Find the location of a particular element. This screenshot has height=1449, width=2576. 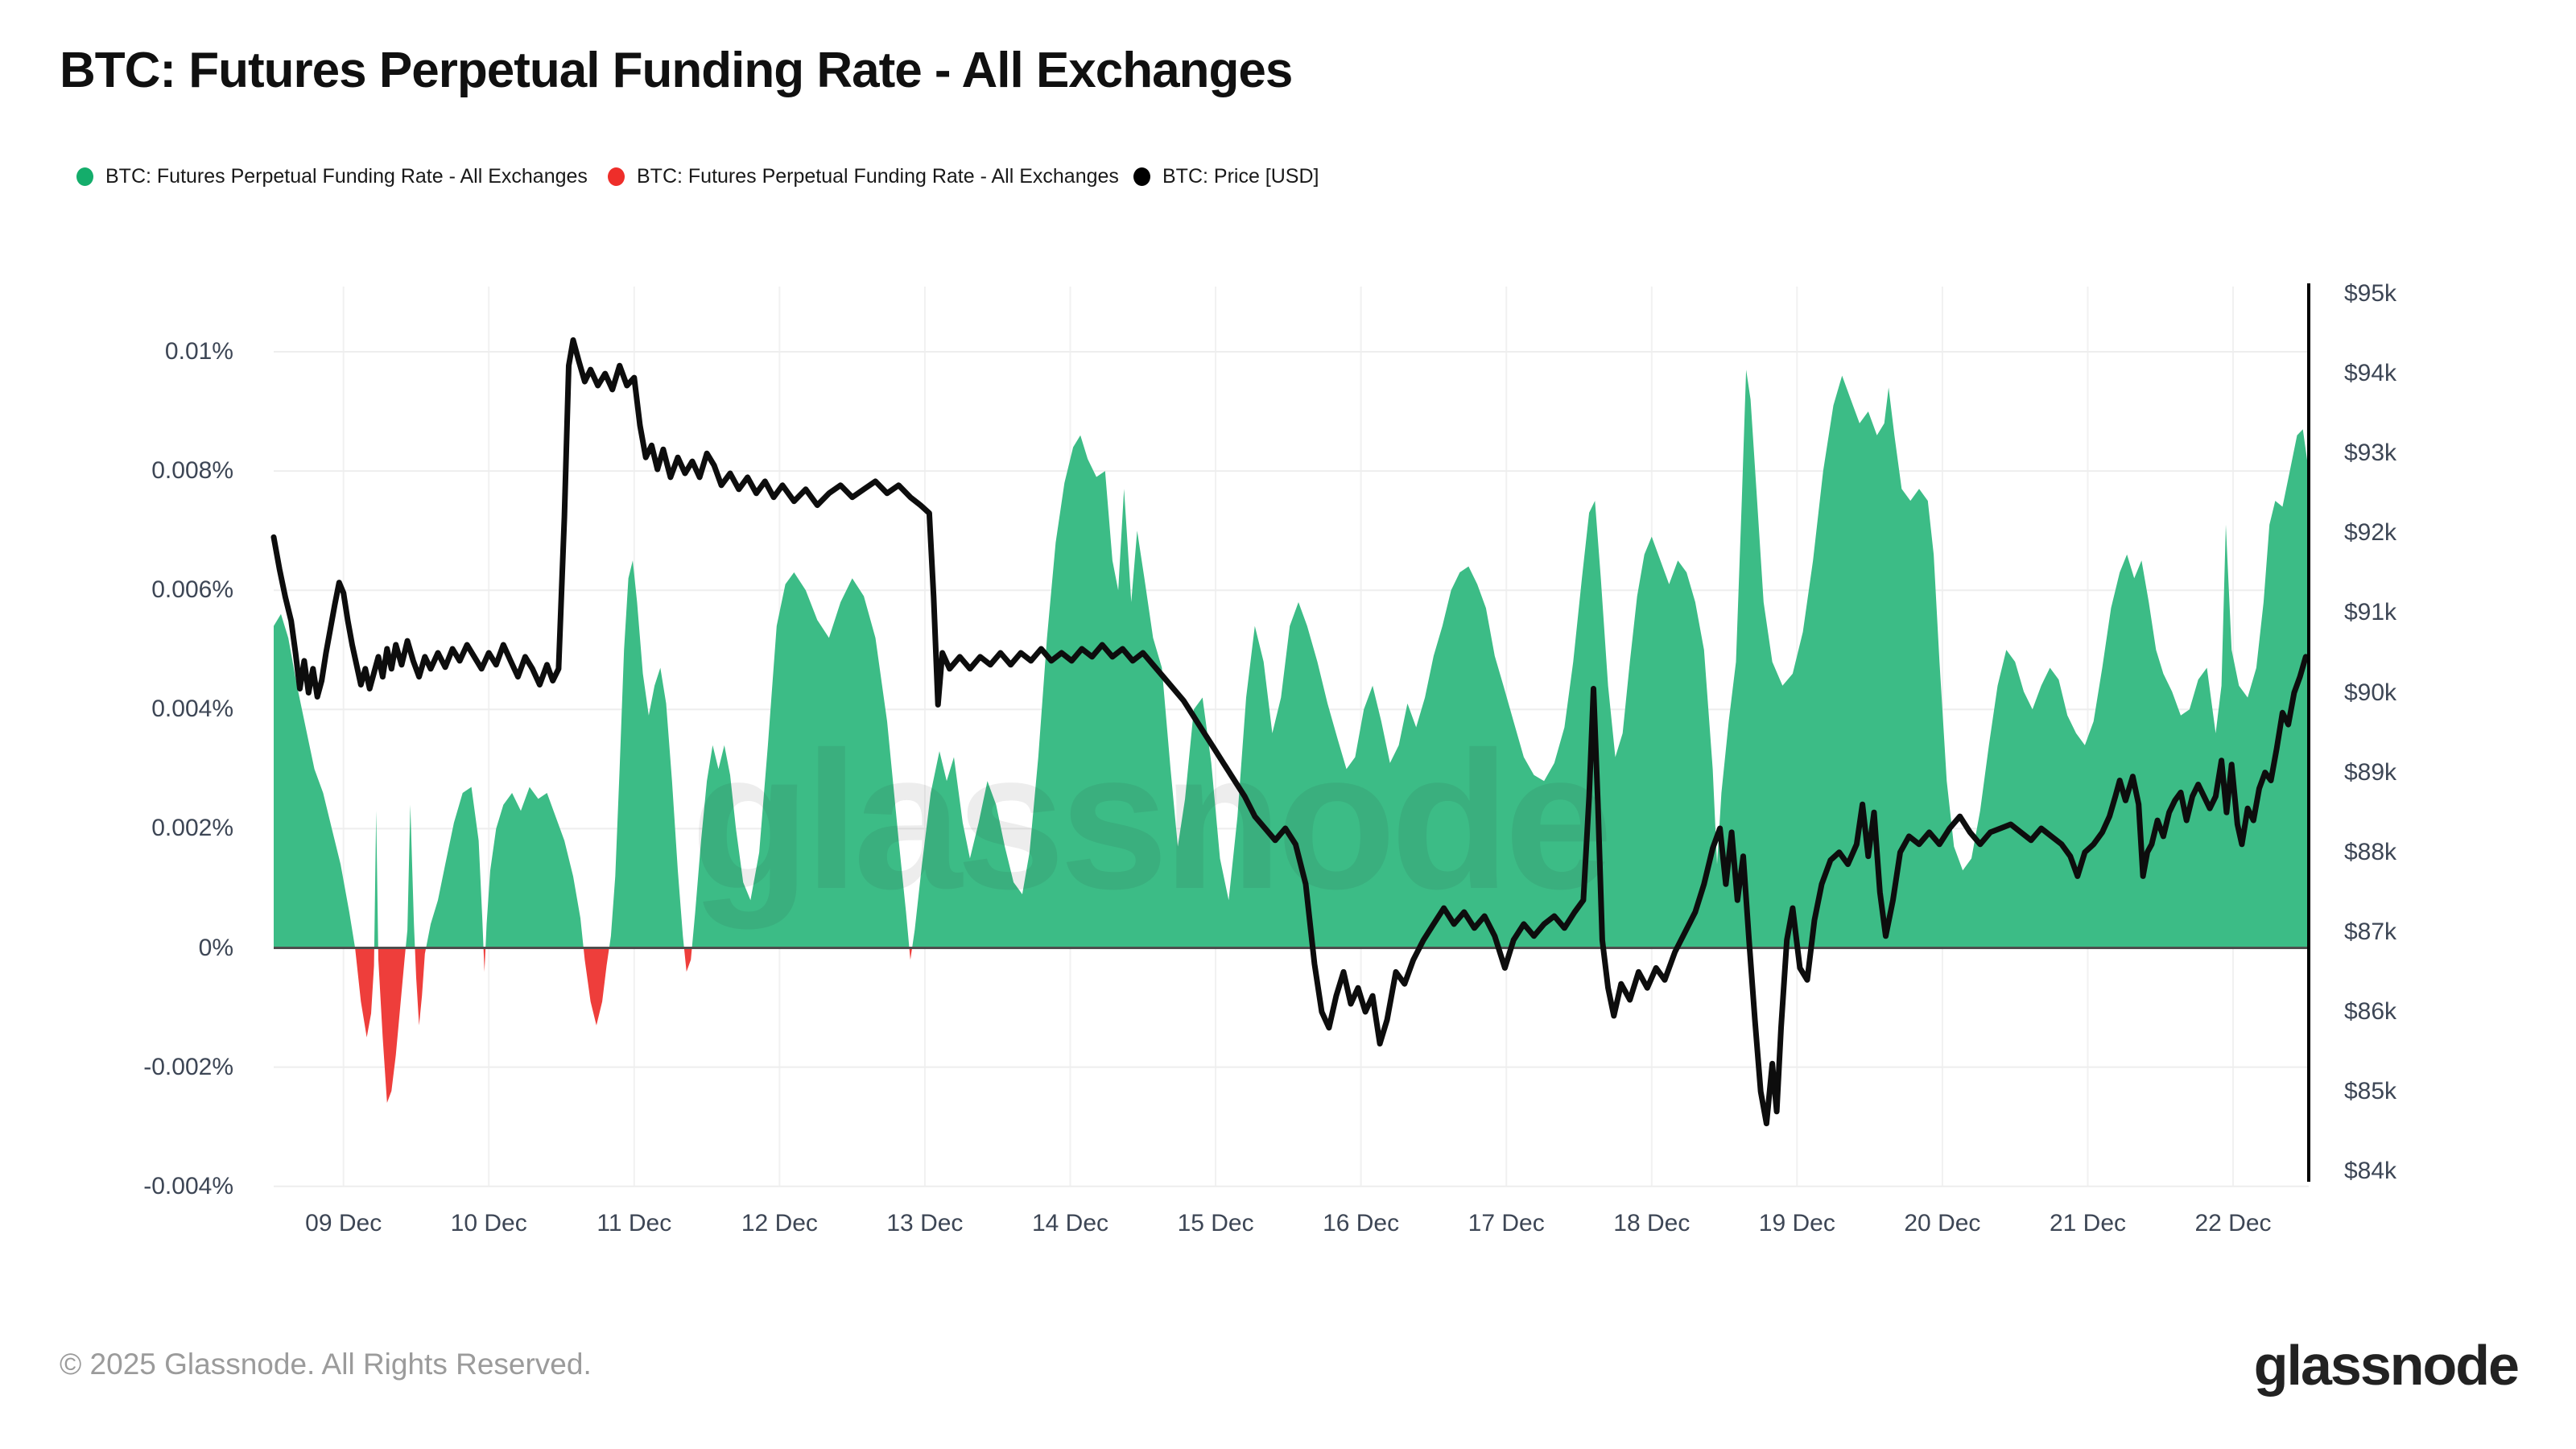

y-right-tick: $90k is located at coordinates (2370, 692).